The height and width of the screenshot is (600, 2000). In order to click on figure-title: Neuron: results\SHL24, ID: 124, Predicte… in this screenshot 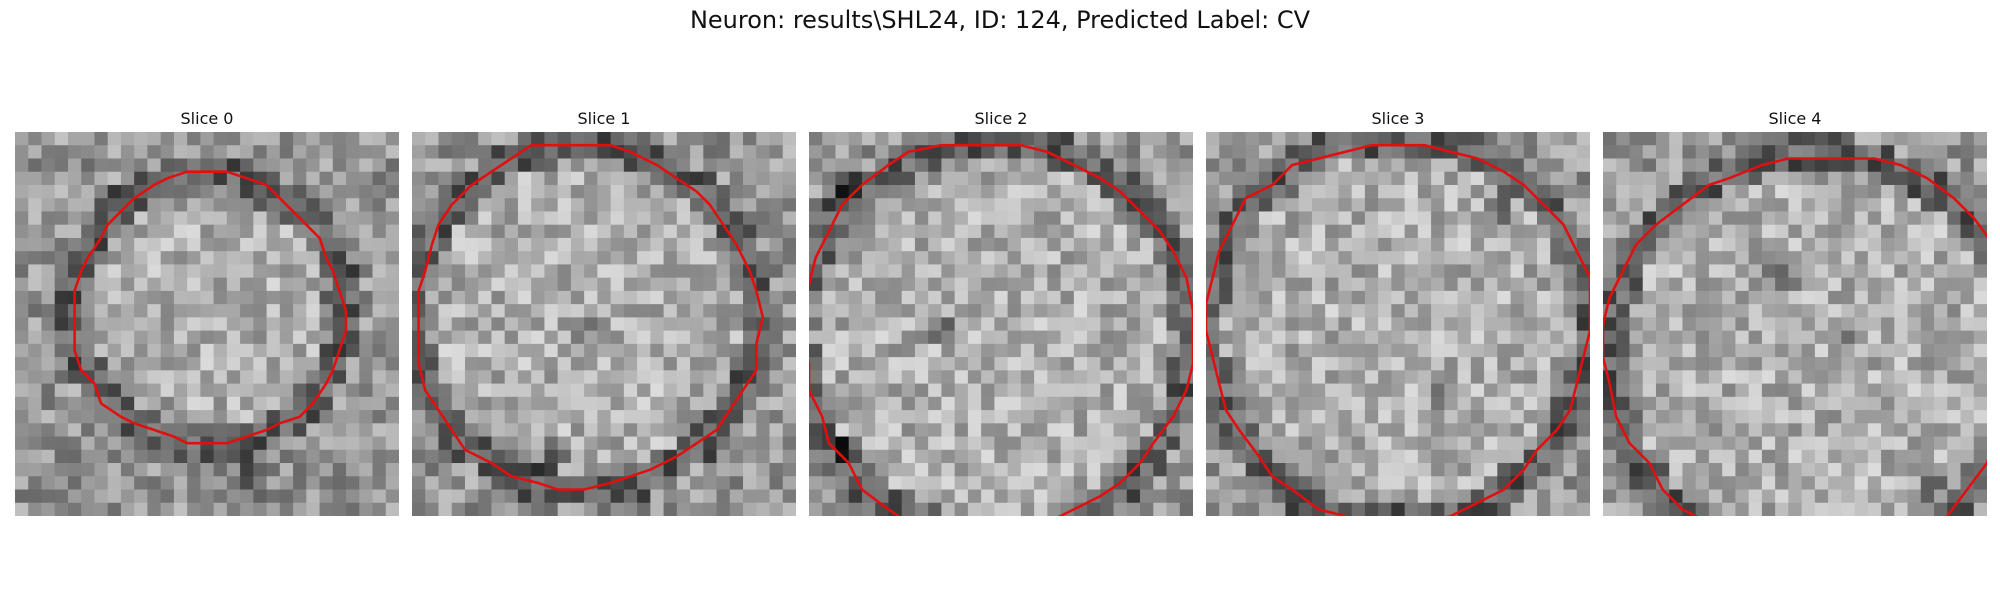, I will do `click(1000, 20)`.